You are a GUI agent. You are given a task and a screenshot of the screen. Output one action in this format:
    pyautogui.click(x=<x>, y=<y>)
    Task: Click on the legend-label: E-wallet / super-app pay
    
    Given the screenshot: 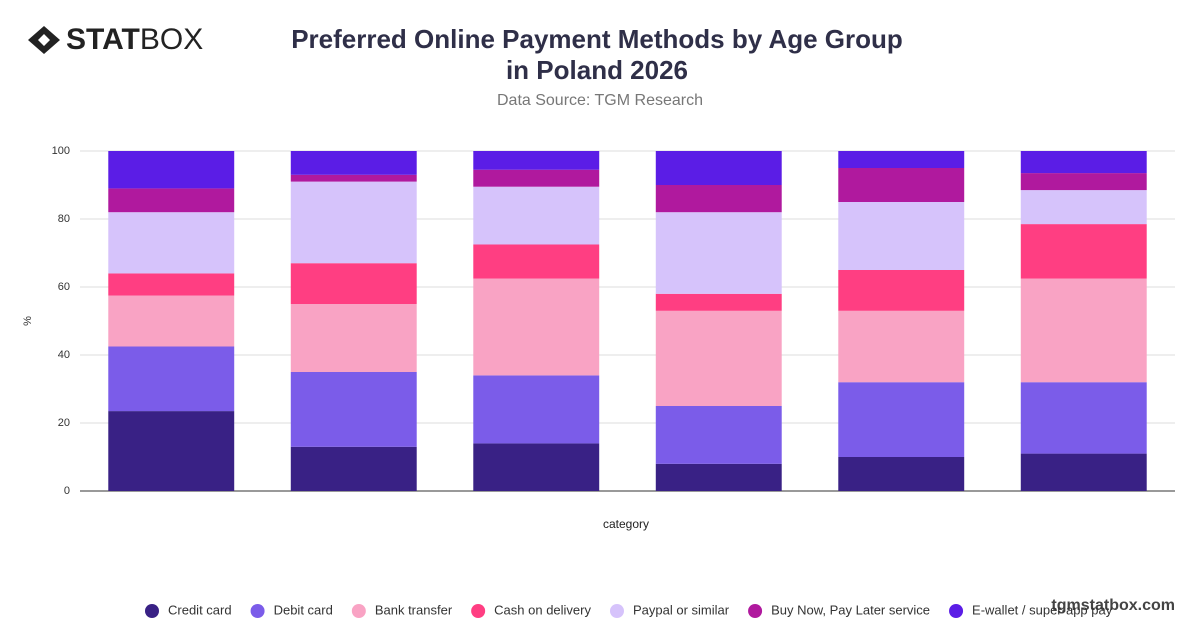 What is the action you would take?
    pyautogui.click(x=1042, y=609)
    